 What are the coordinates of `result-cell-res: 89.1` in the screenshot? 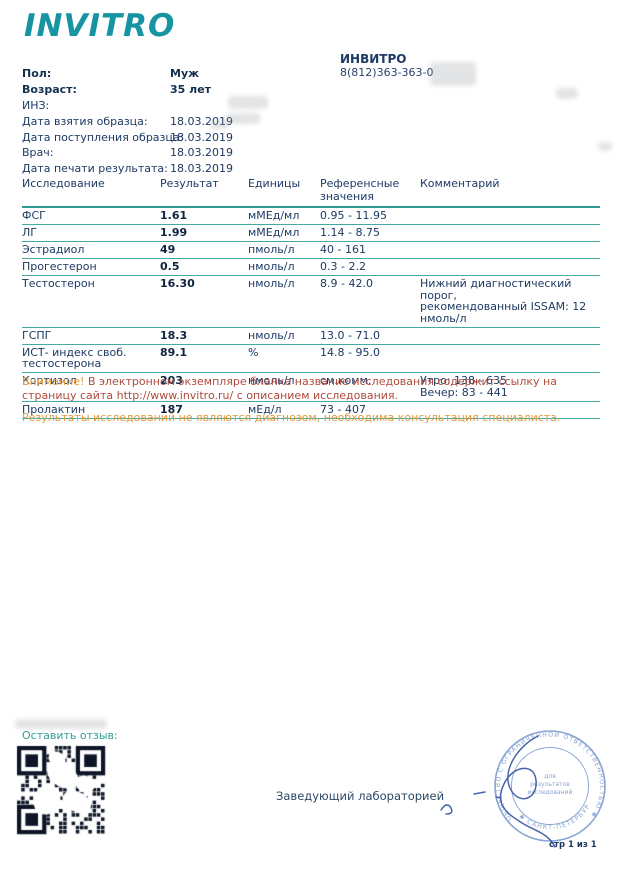 It's located at (204, 358).